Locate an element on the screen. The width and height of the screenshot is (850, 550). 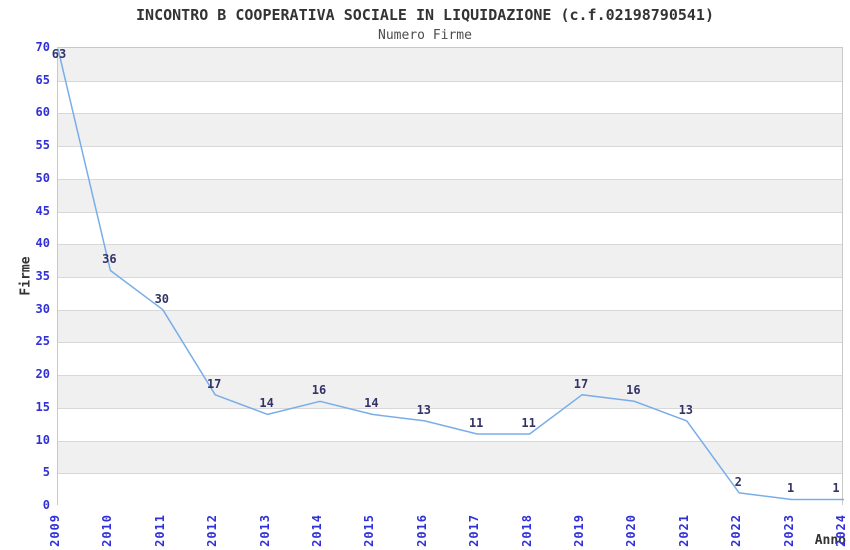
x-tick-label: 2018 is located at coordinates (526, 530).